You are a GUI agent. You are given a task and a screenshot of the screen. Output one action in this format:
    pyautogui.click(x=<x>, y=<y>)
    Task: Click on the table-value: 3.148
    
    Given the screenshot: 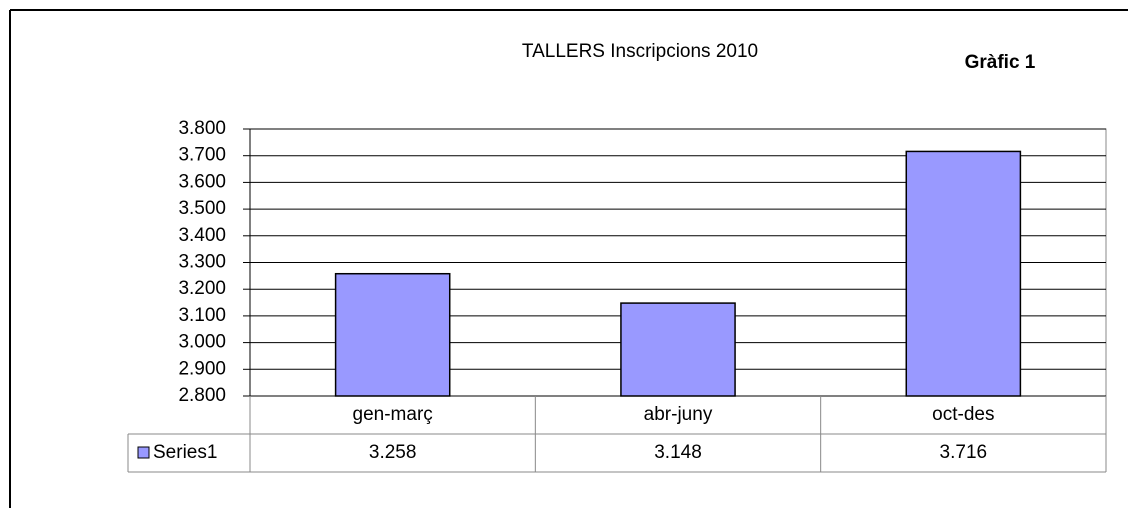 What is the action you would take?
    pyautogui.click(x=678, y=452)
    